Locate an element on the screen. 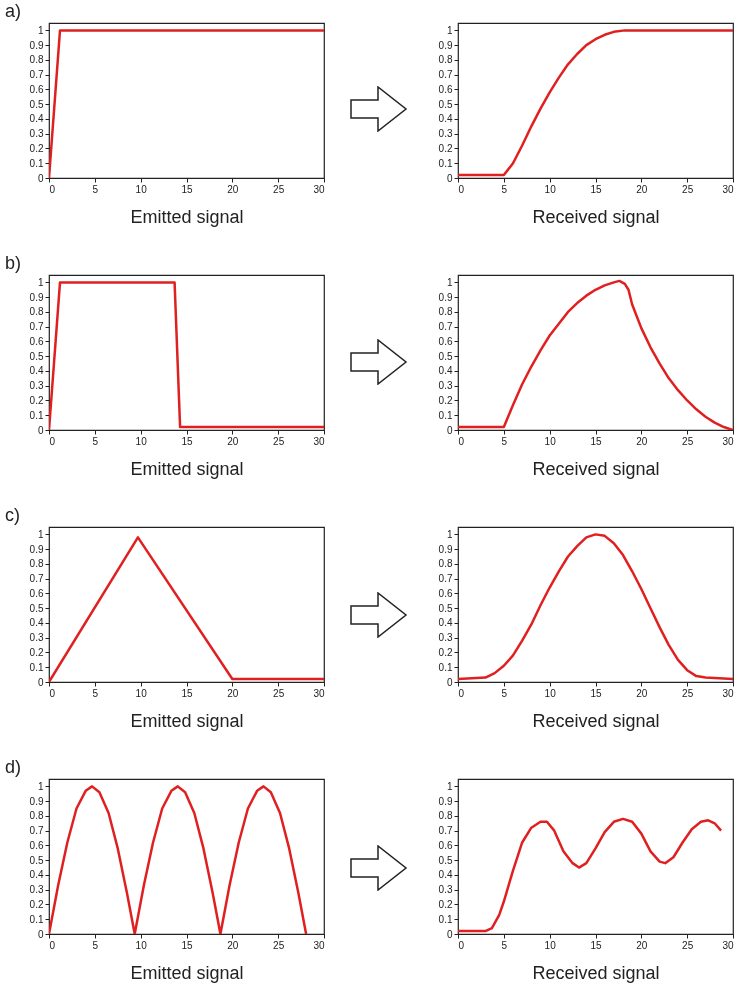 This screenshot has height=1003, width=751. text: a) is located at coordinates (13, 11).